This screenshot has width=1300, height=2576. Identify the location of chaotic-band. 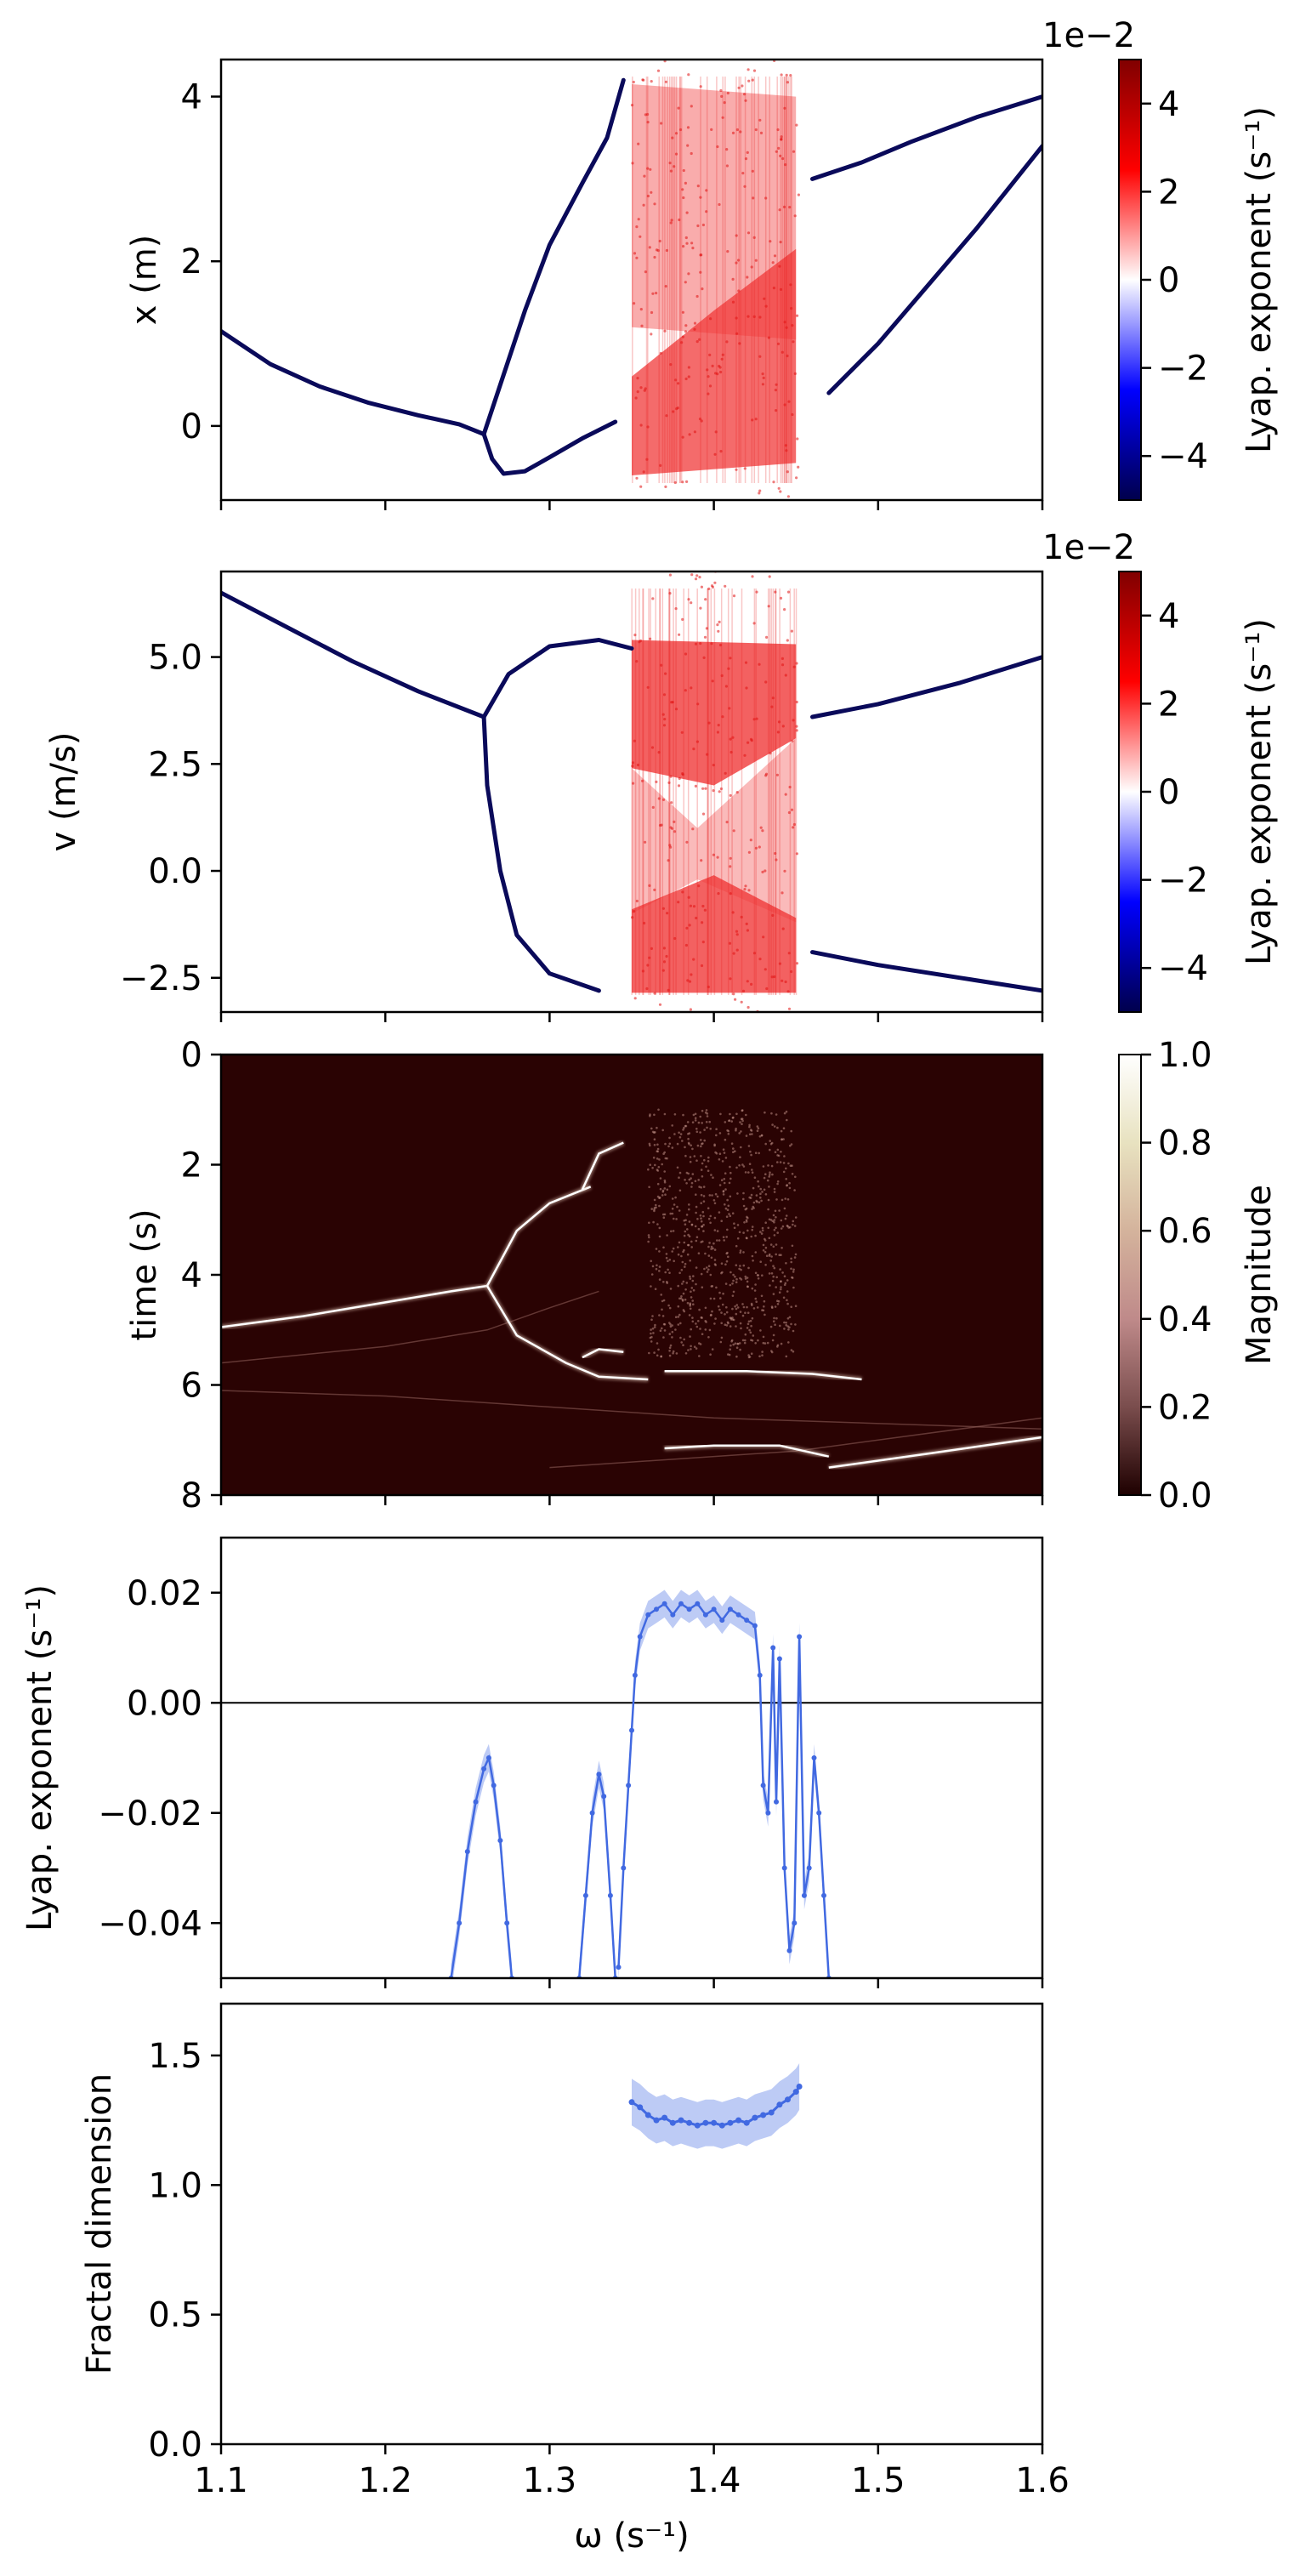
(714, 713).